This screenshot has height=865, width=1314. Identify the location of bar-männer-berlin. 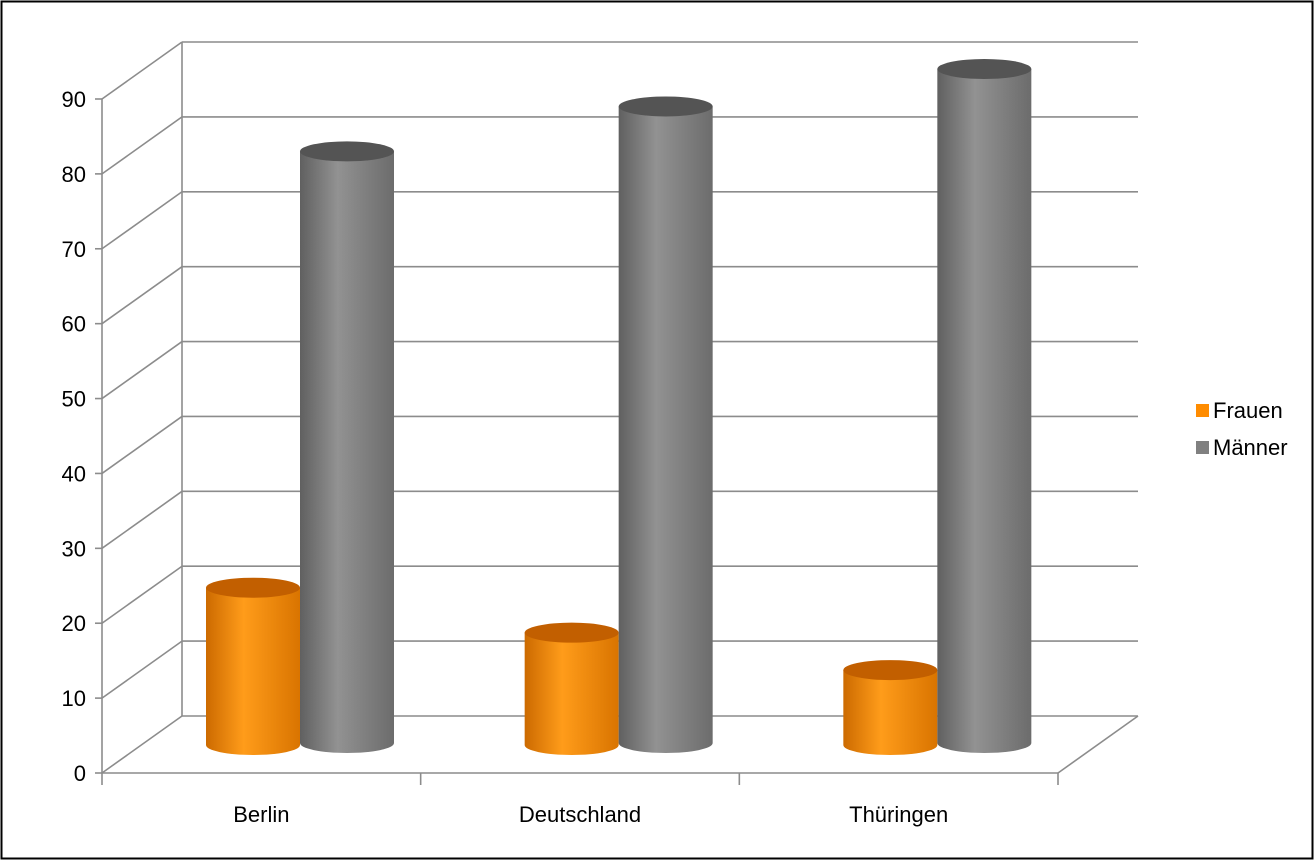
(347, 447).